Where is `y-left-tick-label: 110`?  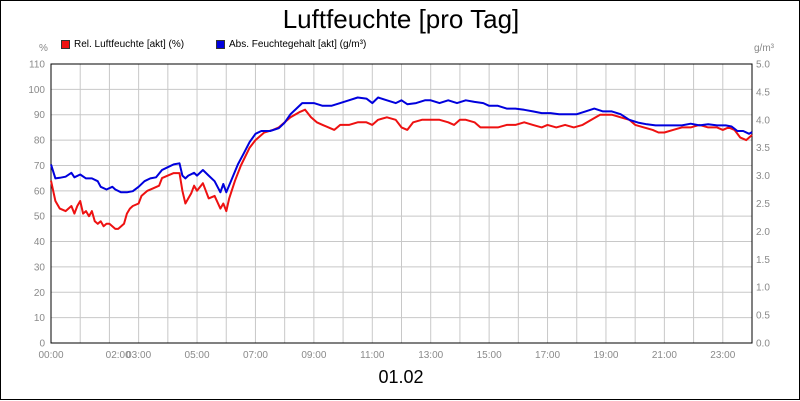
y-left-tick-label: 110 is located at coordinates (37, 65).